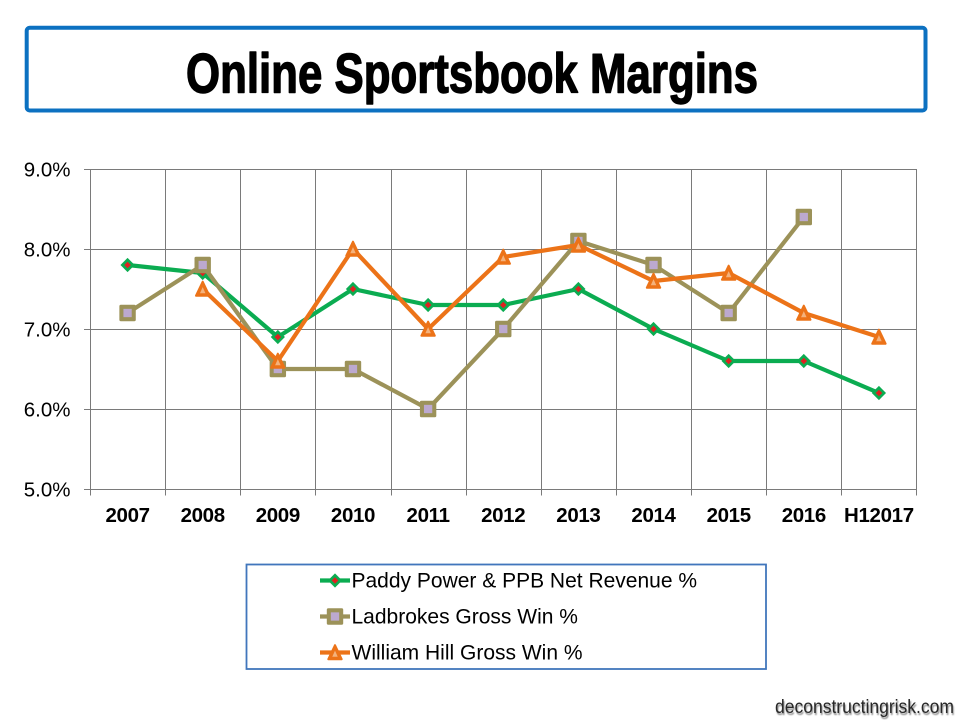 This screenshot has height=720, width=960. Describe the element at coordinates (653, 515) in the screenshot. I see `svg-text: 2014` at that location.